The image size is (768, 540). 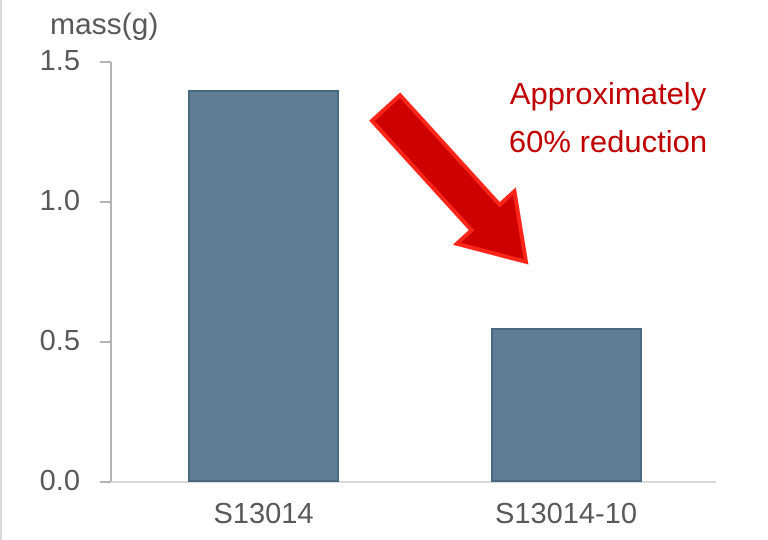 I want to click on reduction-annotation: Approximately 60% reduction, so click(x=608, y=118).